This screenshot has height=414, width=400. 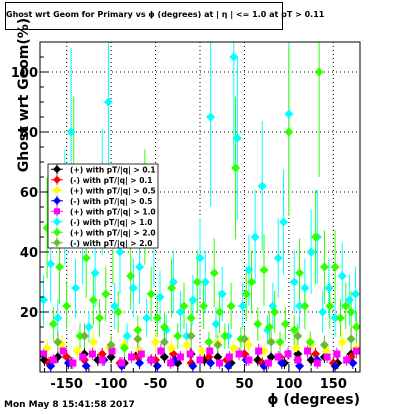 I want to click on x-tick-label: -100, so click(x=111, y=384).